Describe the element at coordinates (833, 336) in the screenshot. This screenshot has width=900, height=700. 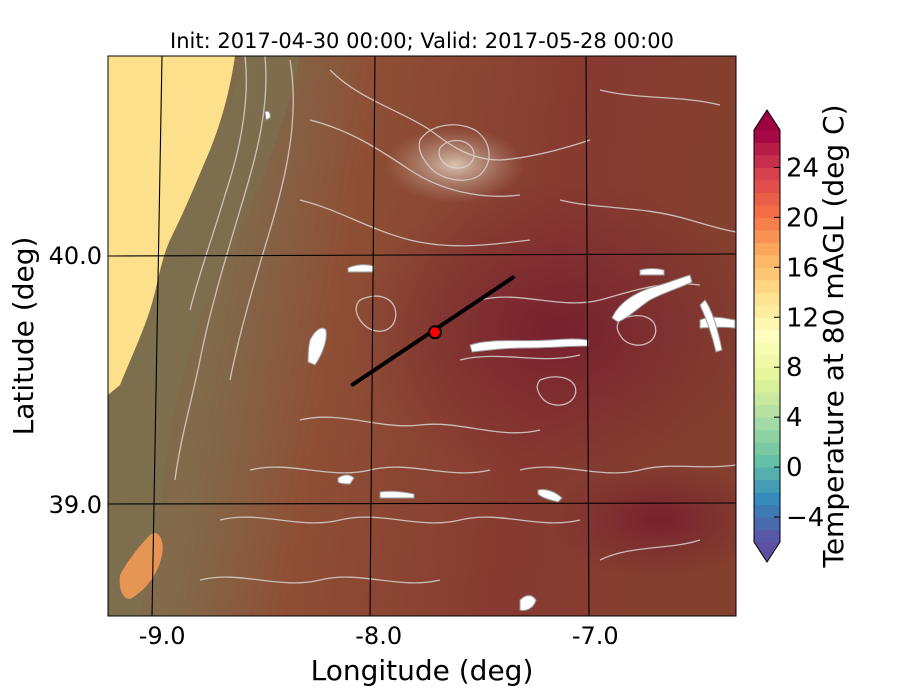
I see `colorbar-label: Temperature at 80 mAGL (deg C)` at that location.